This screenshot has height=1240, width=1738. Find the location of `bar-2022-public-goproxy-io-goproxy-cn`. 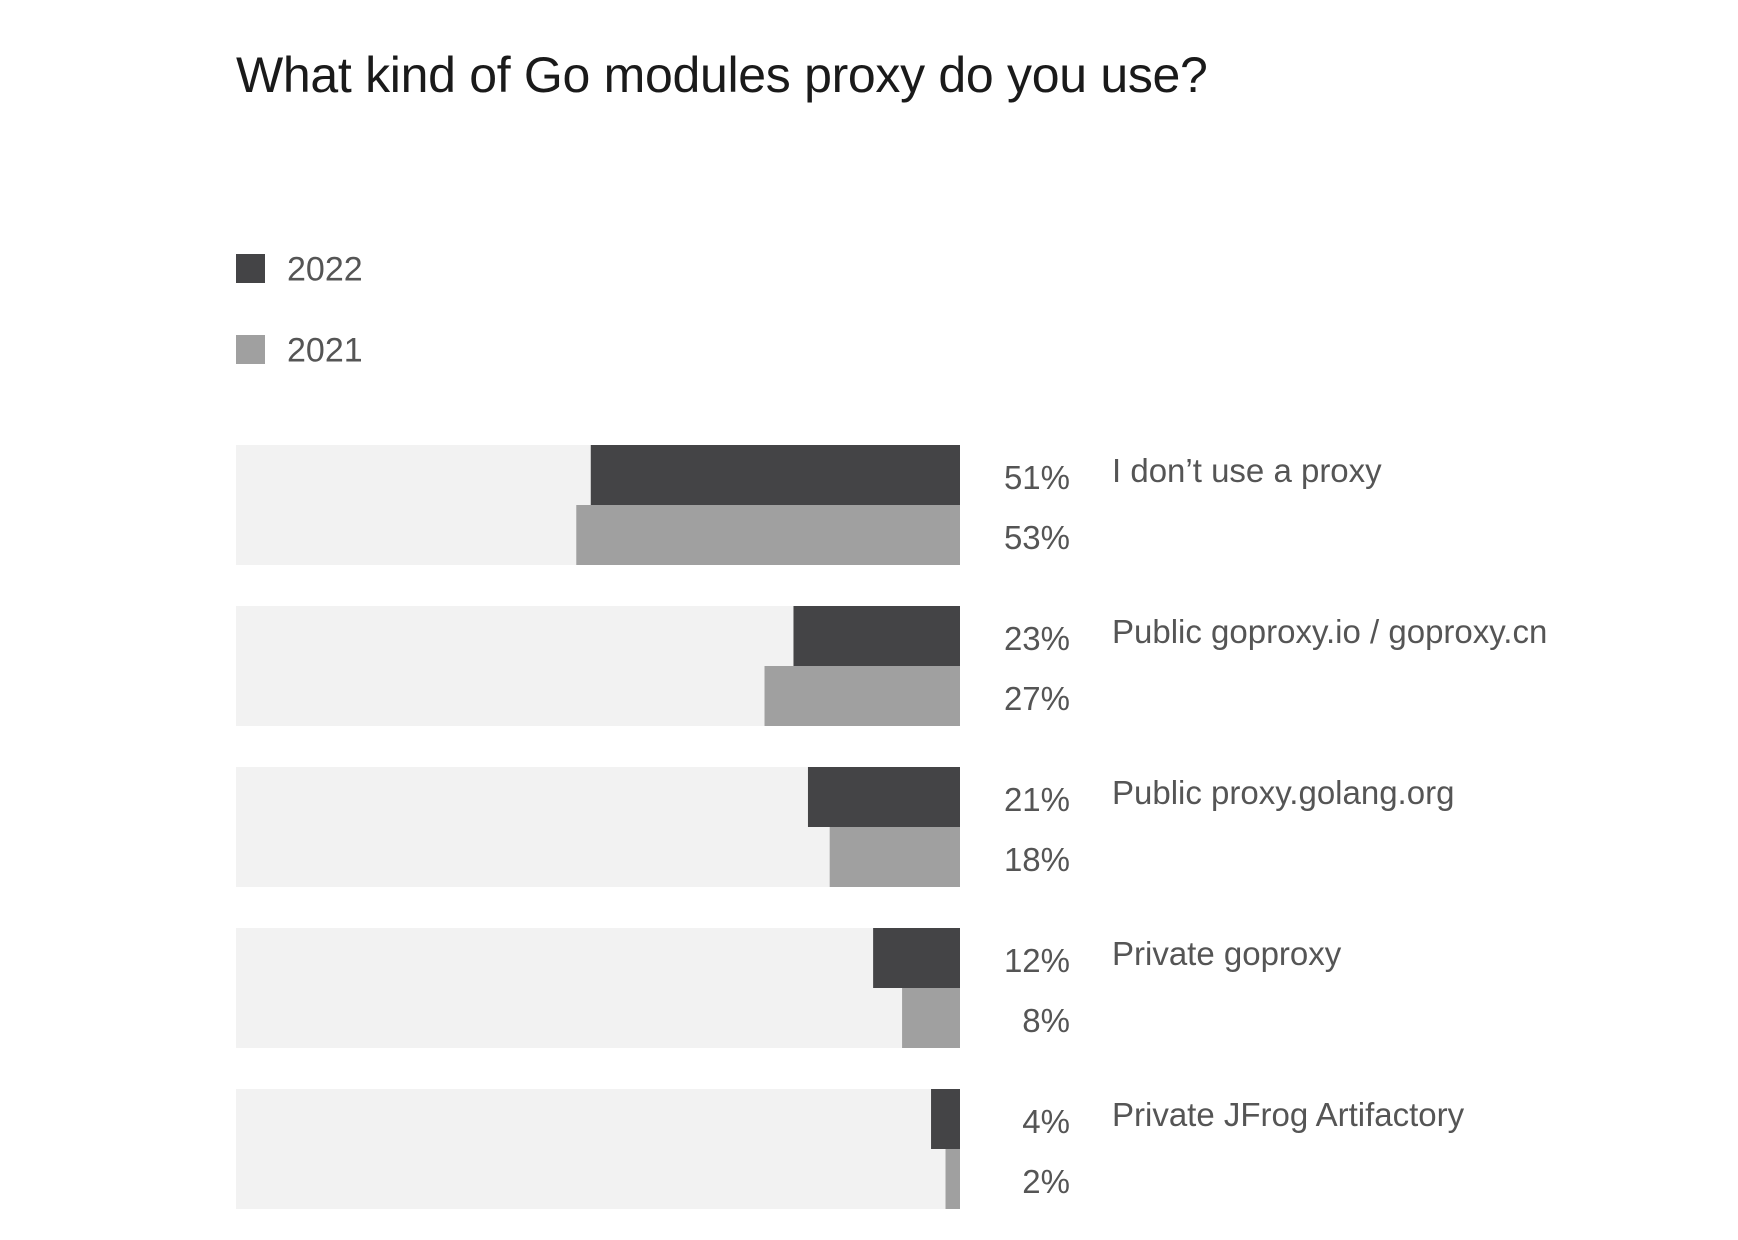

bar-2022-public-goproxy-io-goproxy-cn is located at coordinates (876, 636).